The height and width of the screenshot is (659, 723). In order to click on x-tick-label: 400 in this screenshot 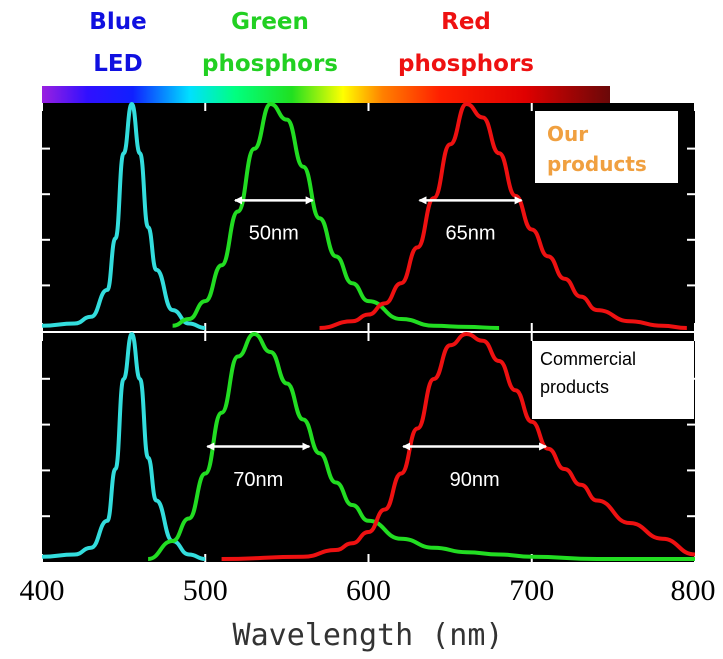, I will do `click(42, 590)`.